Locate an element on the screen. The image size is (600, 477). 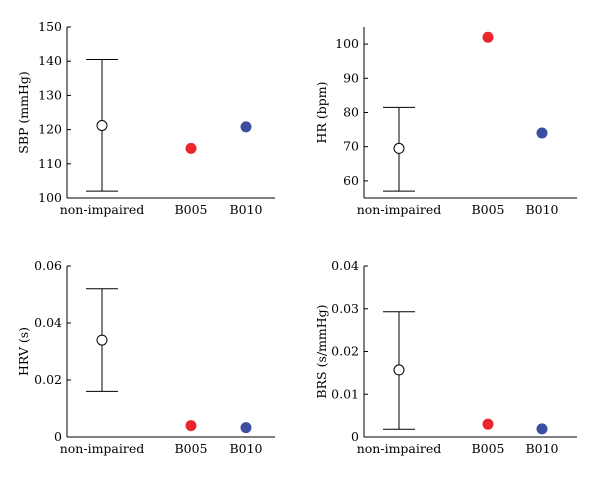
y-tick-label: 140 is located at coordinates (50, 60).